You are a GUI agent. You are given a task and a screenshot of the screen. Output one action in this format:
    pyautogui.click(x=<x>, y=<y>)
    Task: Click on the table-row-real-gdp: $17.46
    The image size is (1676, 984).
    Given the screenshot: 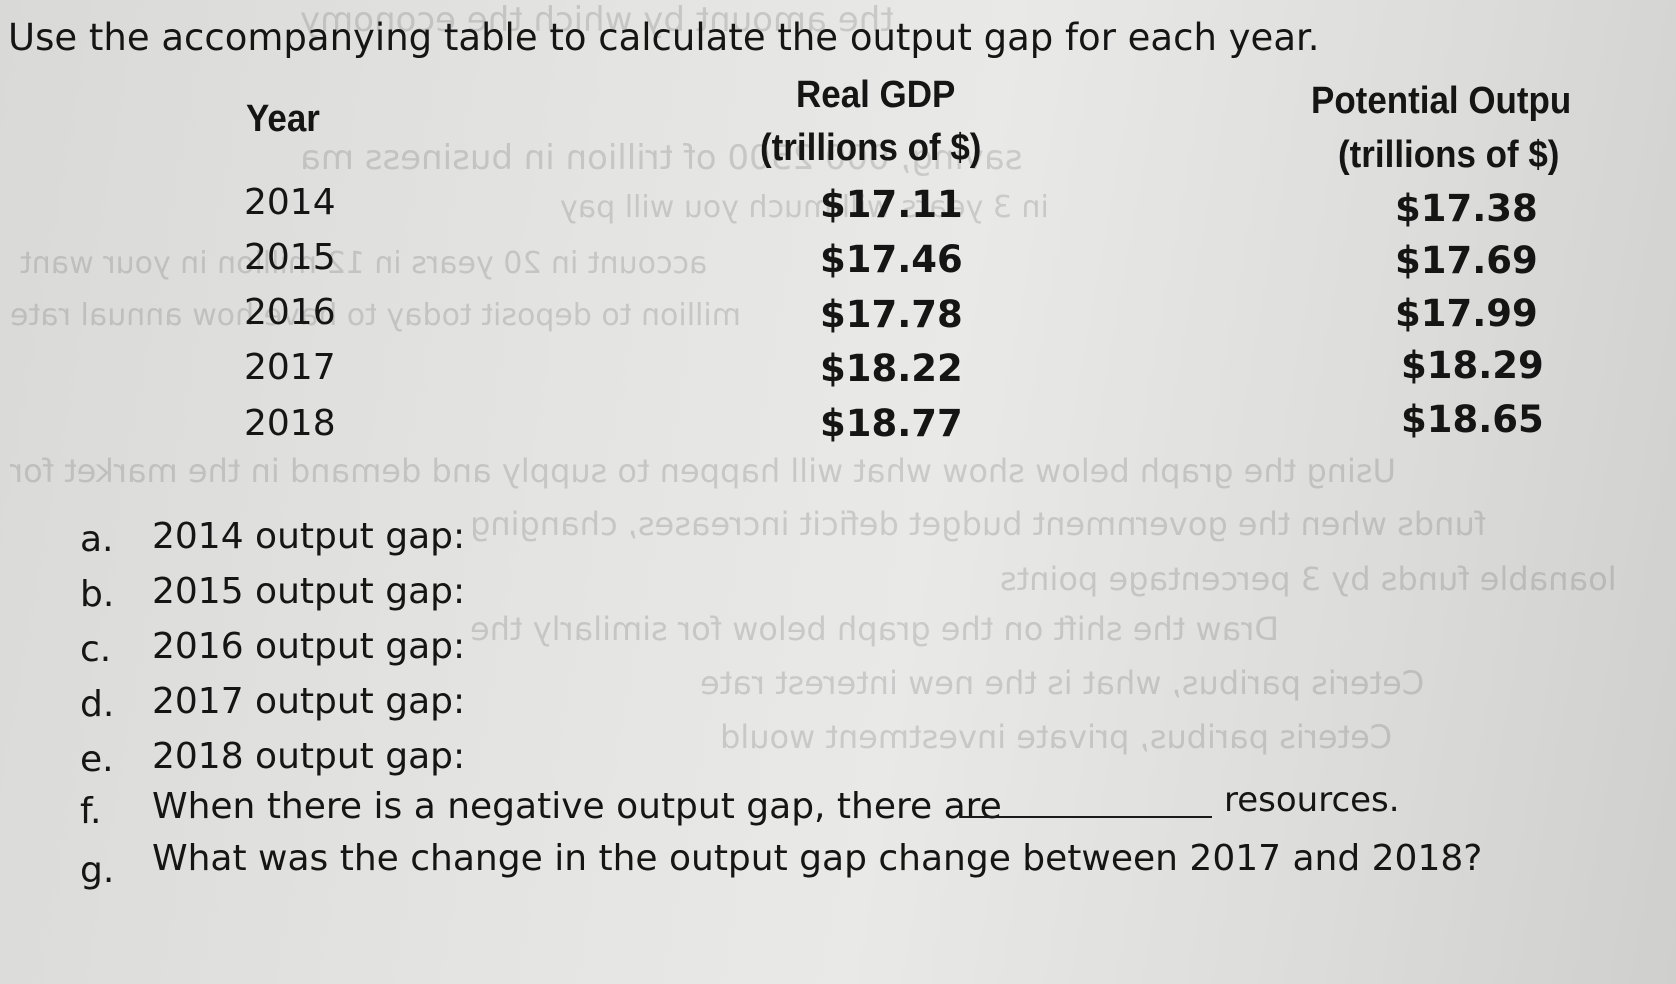 What is the action you would take?
    pyautogui.click(x=891, y=259)
    